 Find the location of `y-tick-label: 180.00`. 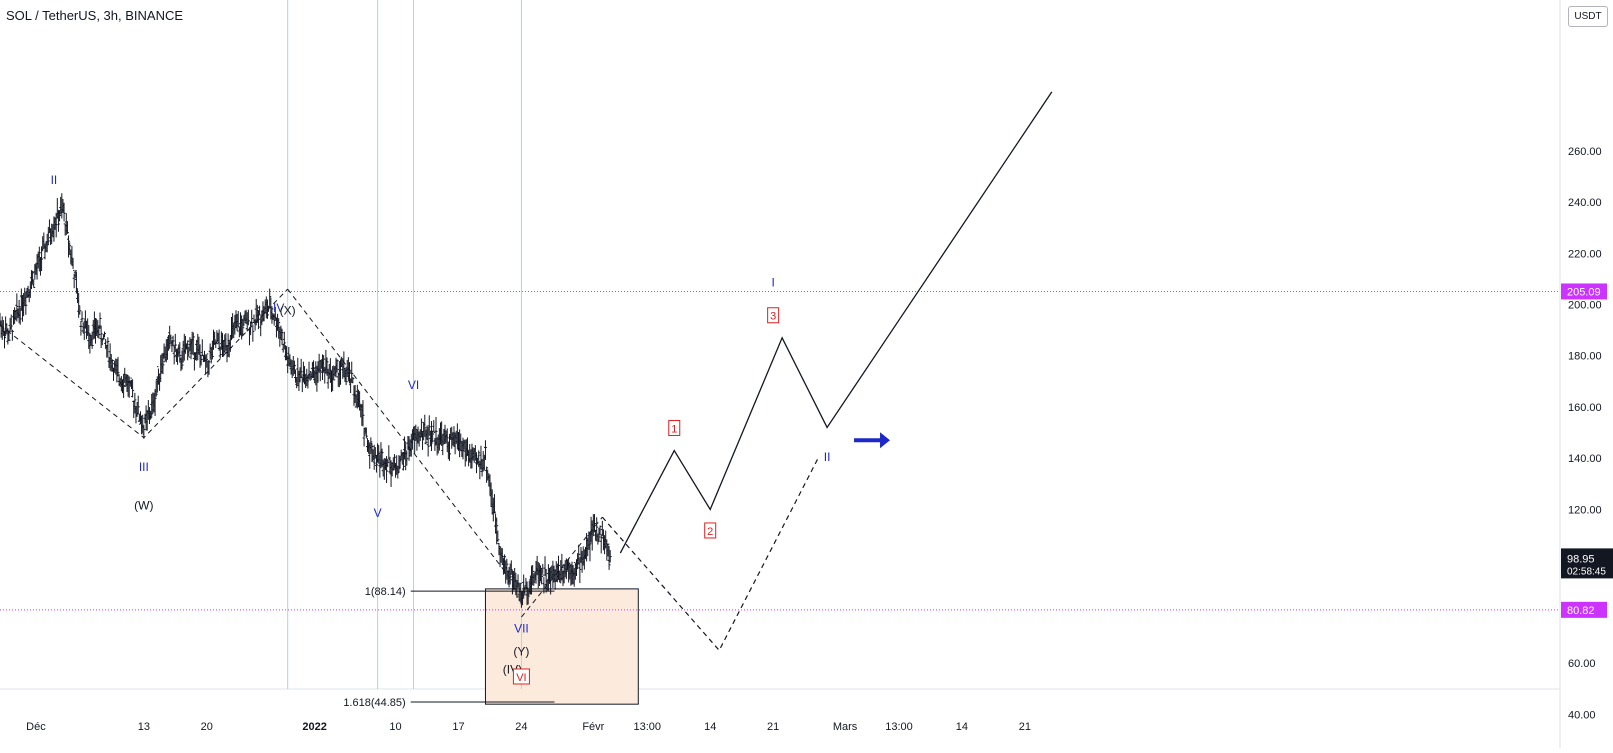

y-tick-label: 180.00 is located at coordinates (1585, 357).